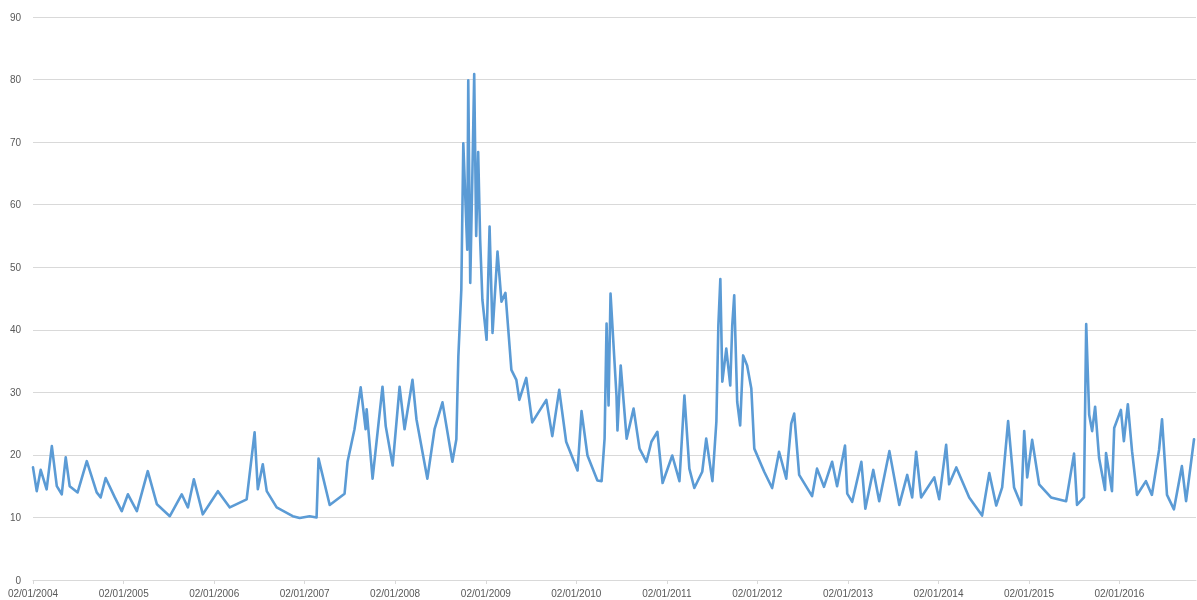 This screenshot has height=600, width=1197. Describe the element at coordinates (18, 580) in the screenshot. I see `y-tick-label: 0` at that location.